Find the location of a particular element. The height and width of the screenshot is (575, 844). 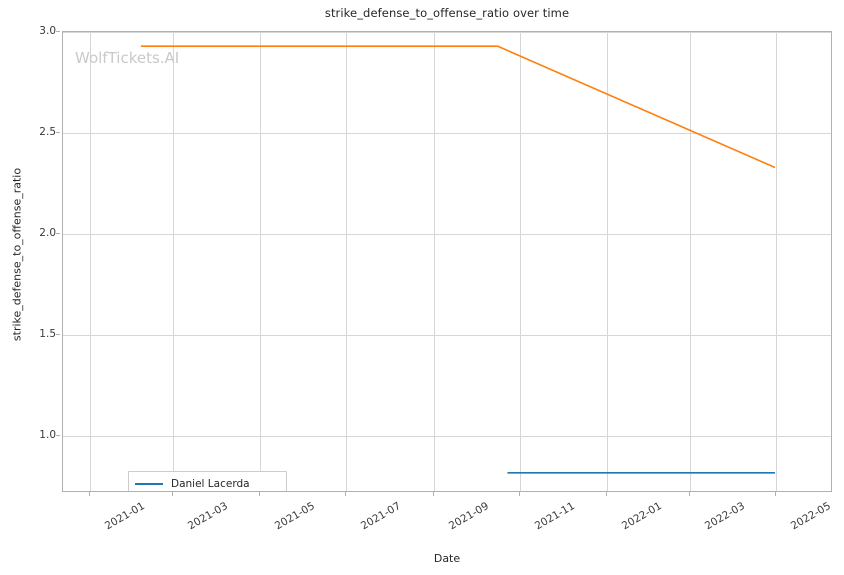

y-axis-label: strike_defense_to_offense_ratio is located at coordinates (17, 254).